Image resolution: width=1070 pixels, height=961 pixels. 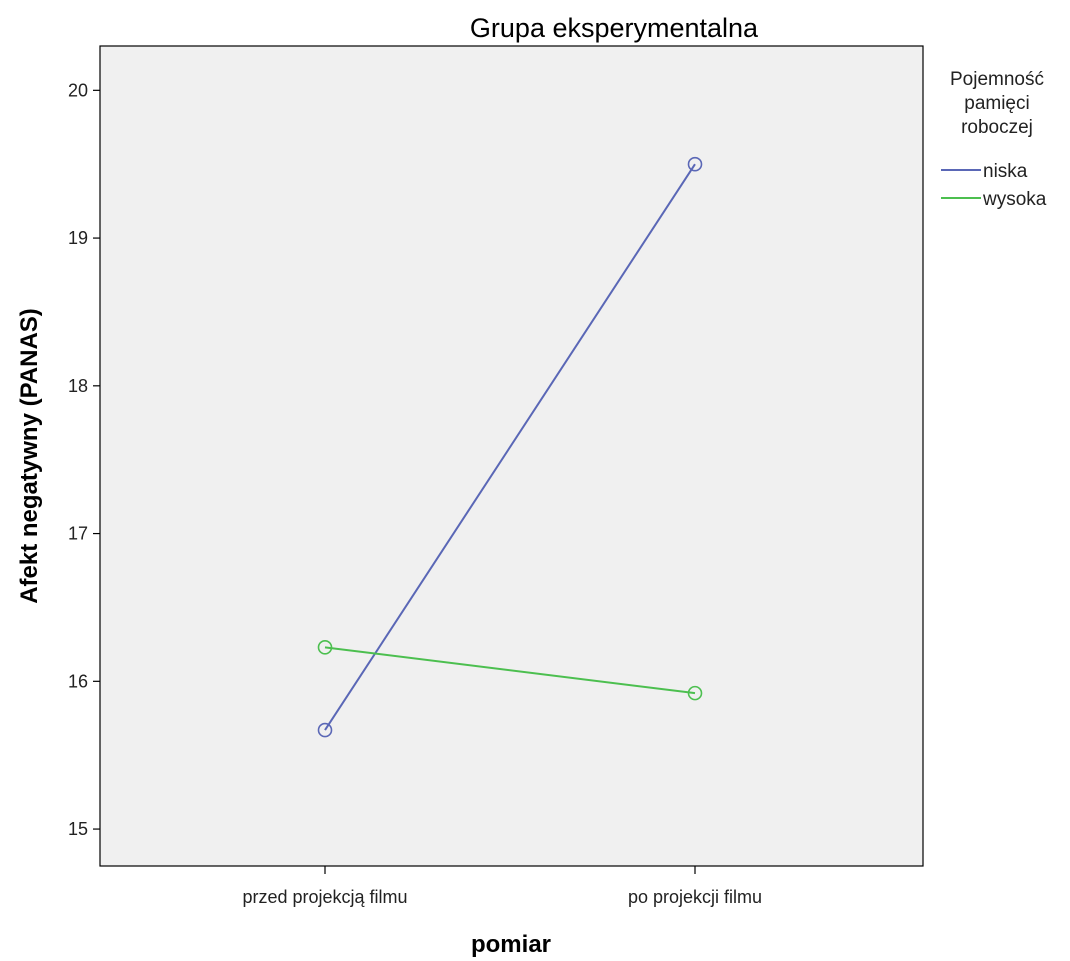 I want to click on y-tick-label: 19, so click(x=78, y=238).